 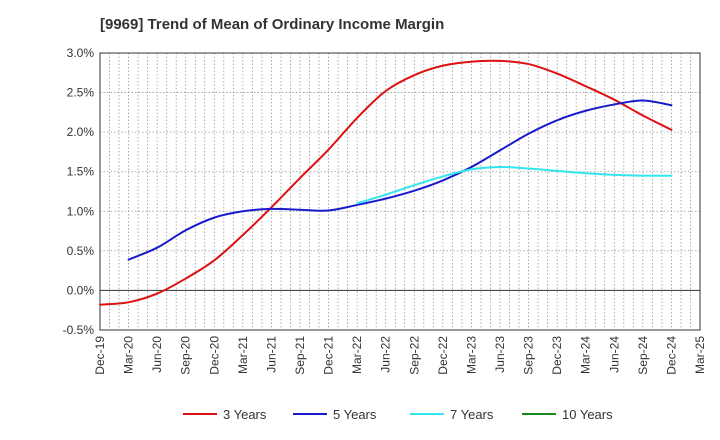 I want to click on legend: 3 Years 5 Years 7 Years 10 Years, so click(x=398, y=414).